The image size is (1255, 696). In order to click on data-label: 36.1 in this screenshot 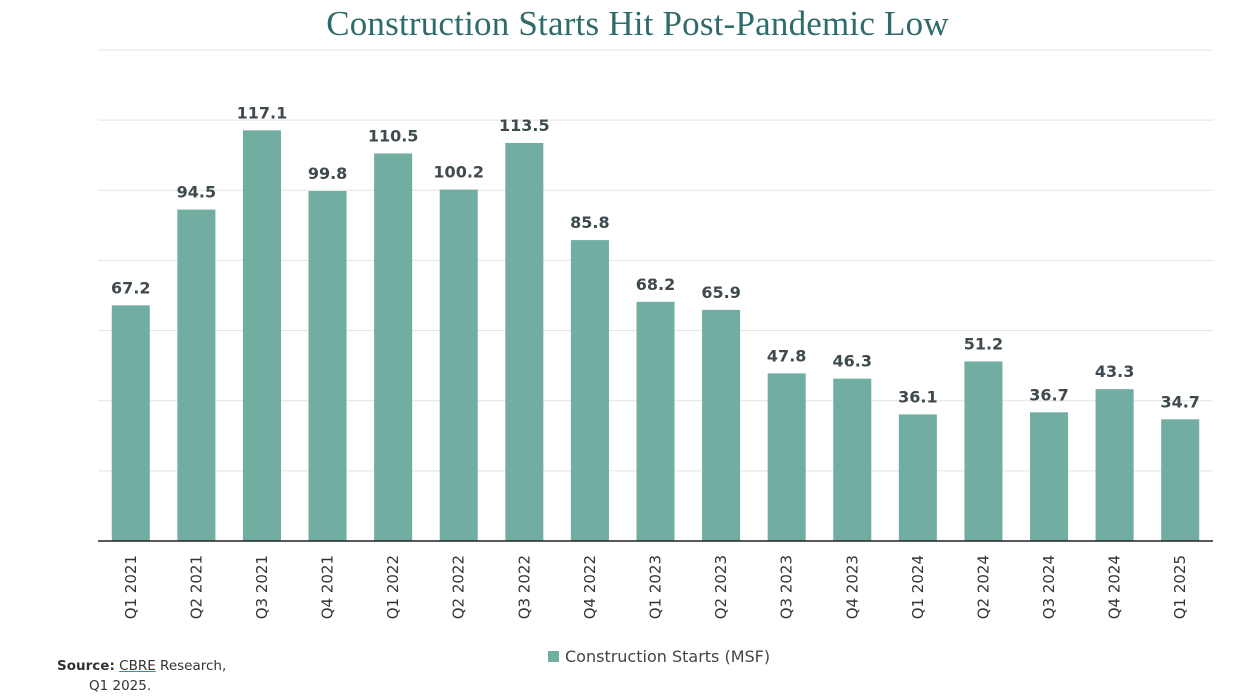, I will do `click(917, 396)`.